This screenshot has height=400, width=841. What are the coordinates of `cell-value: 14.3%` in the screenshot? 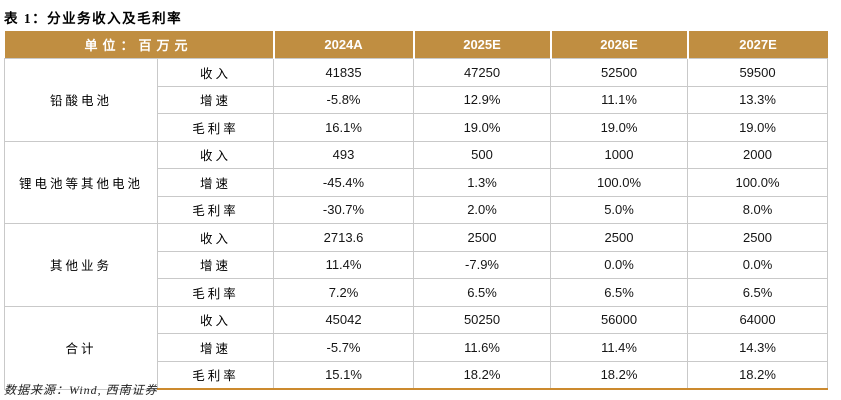 It's located at (758, 347).